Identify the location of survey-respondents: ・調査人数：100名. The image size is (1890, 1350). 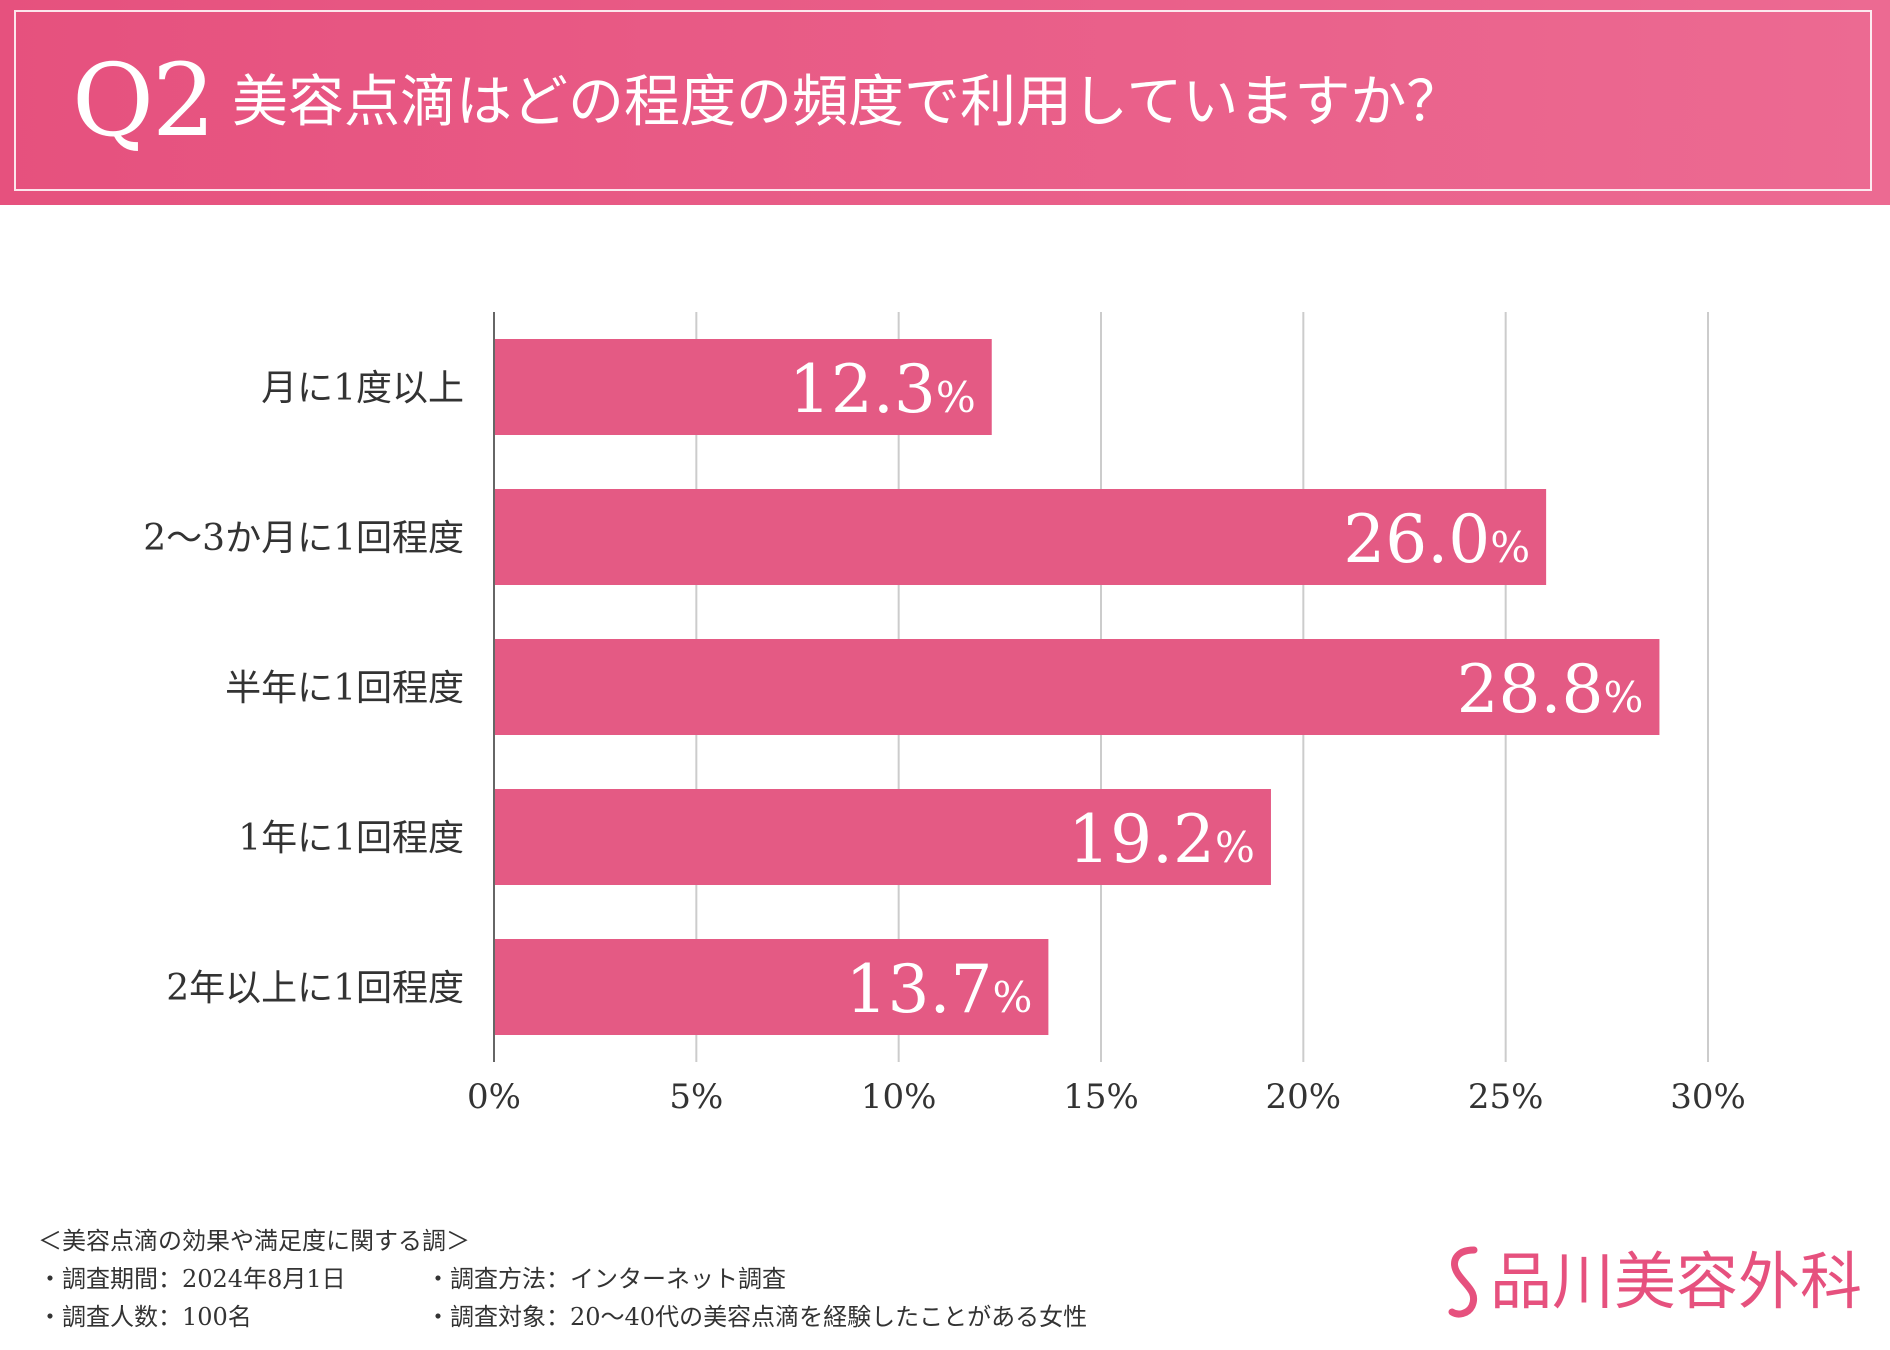
(145, 1317).